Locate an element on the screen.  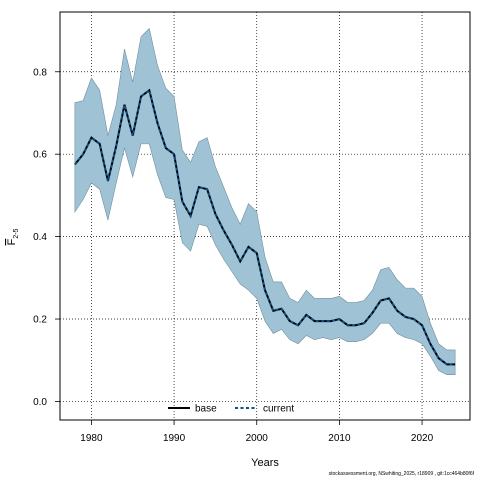
y-tick-label-4: 0.8 is located at coordinates (40, 72).